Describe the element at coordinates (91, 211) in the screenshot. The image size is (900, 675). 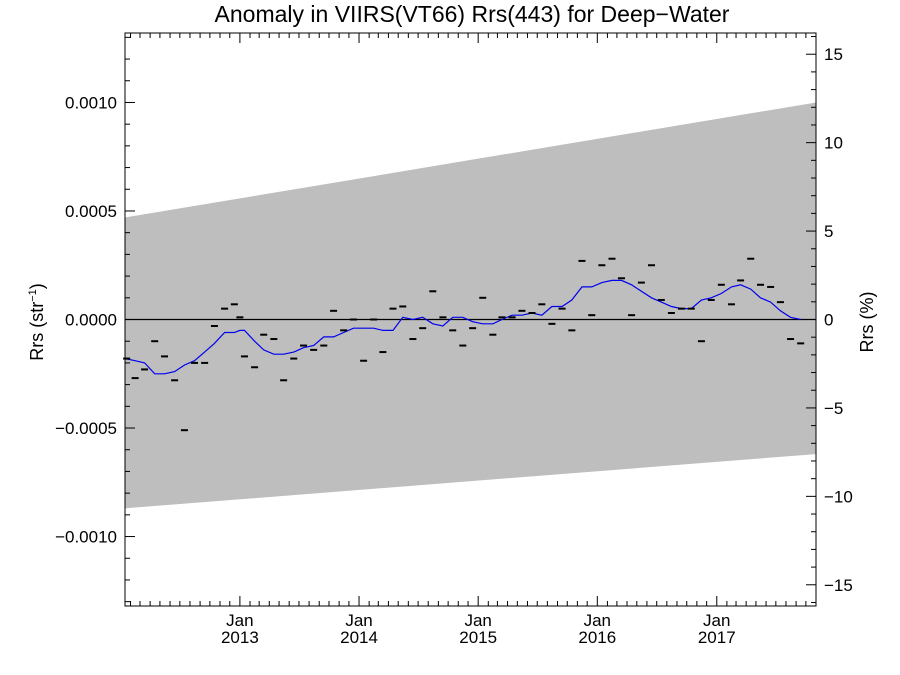
I see `y-tick-label: 0.0005` at that location.